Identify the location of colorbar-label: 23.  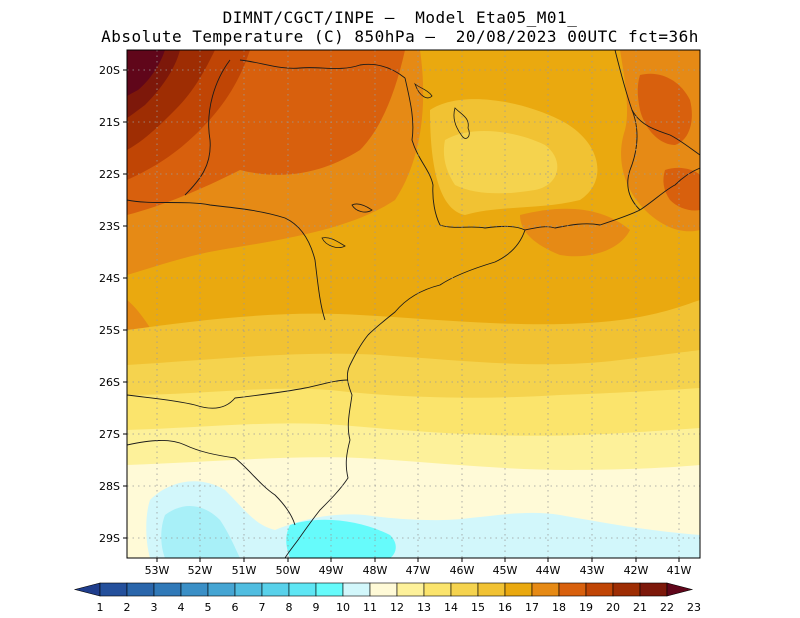
(694, 607).